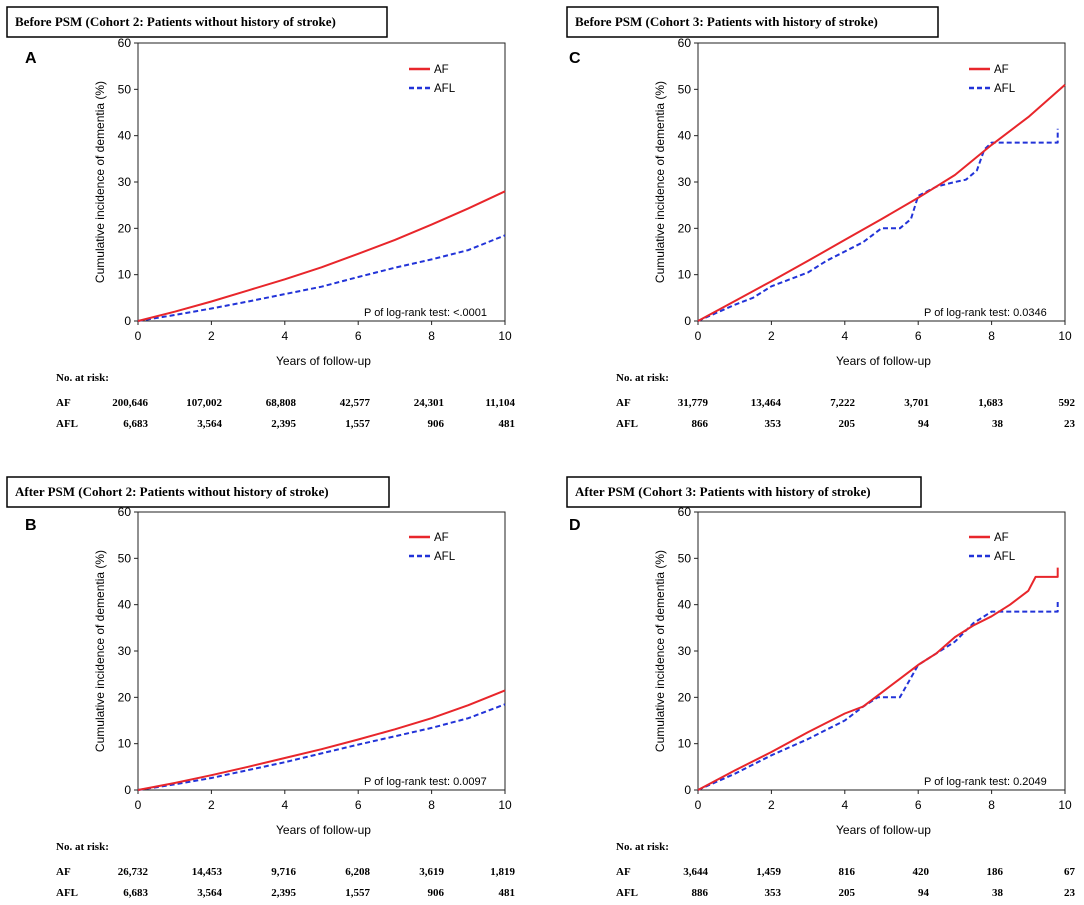 The image size is (1084, 905). Describe the element at coordinates (847, 424) in the screenshot. I see `risk-value: 205` at that location.